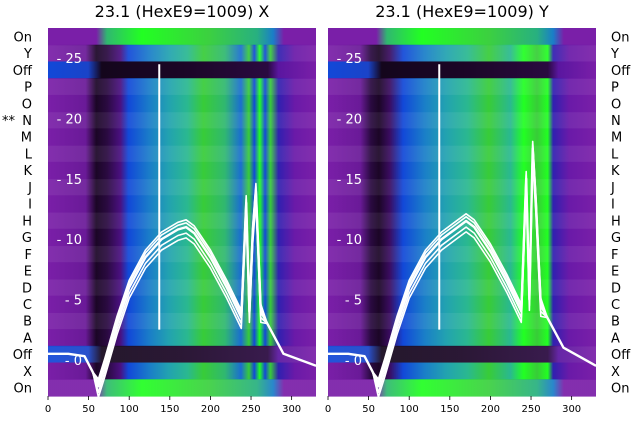 Image resolution: width=640 pixels, height=440 pixels. Describe the element at coordinates (69, 240) in the screenshot. I see `overlay-y-tick-label: - 10` at that location.